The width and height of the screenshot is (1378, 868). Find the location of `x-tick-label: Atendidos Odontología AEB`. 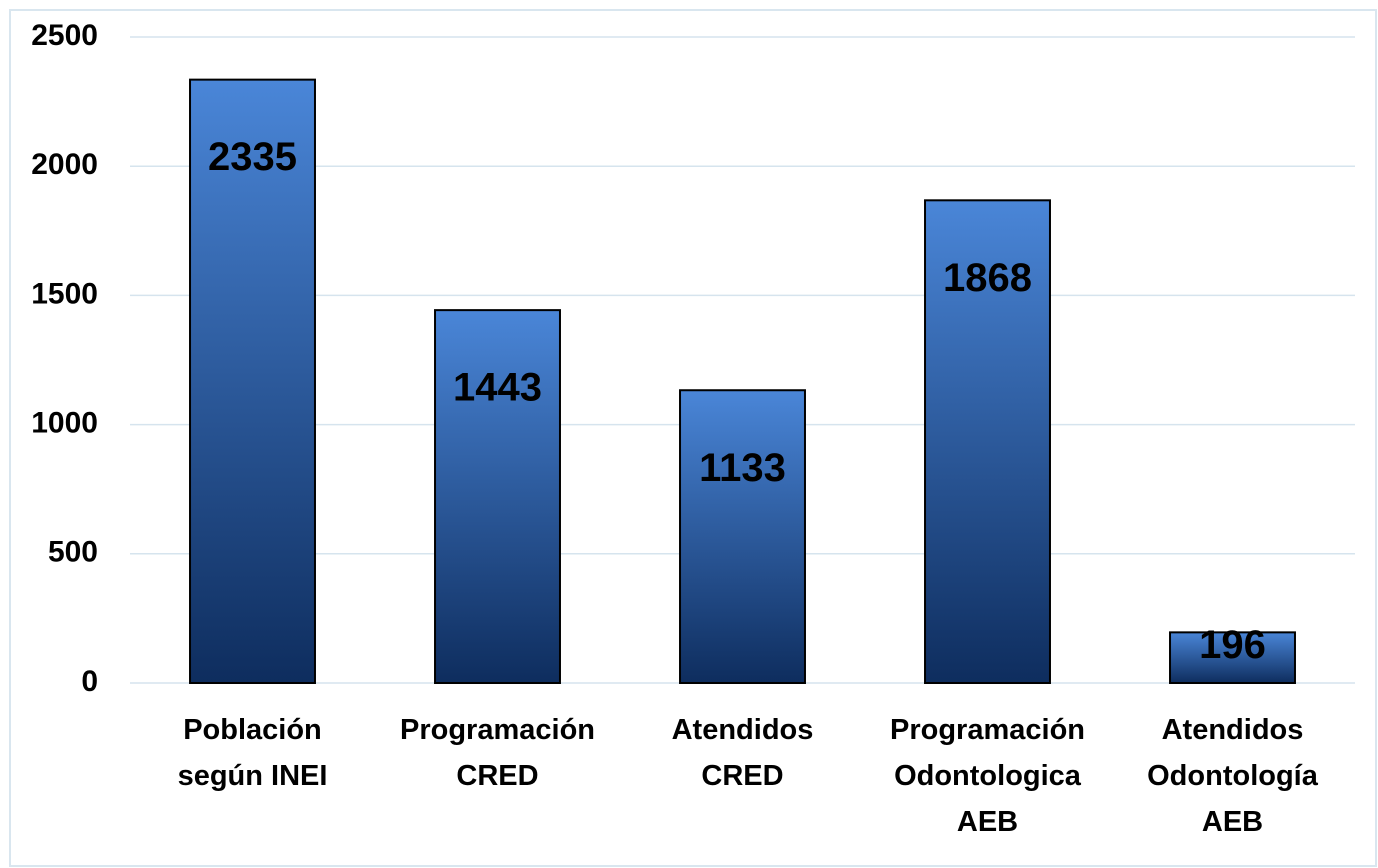

x-tick-label: Atendidos Odontología AEB is located at coordinates (1233, 776).